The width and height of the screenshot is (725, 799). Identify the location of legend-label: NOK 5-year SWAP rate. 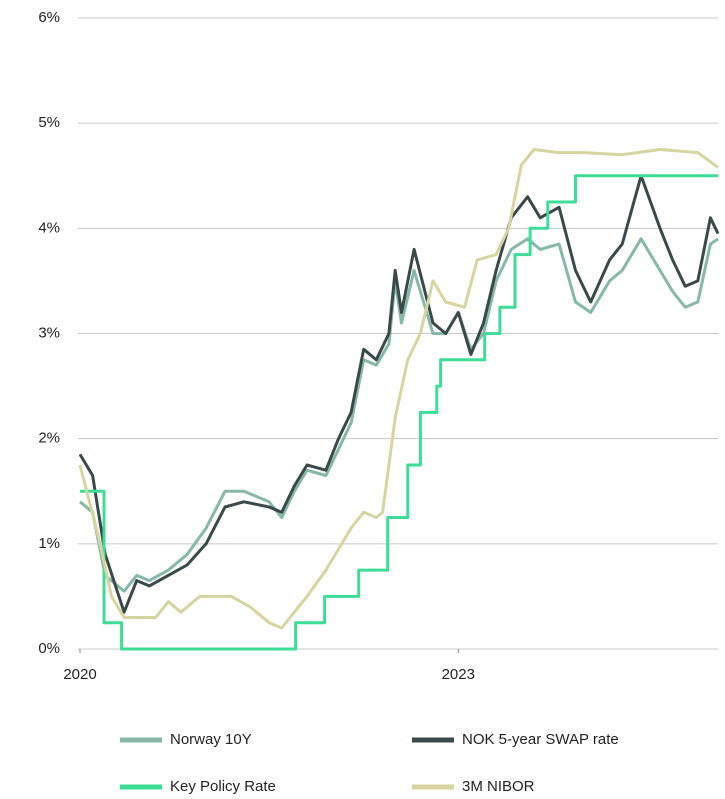
(540, 739).